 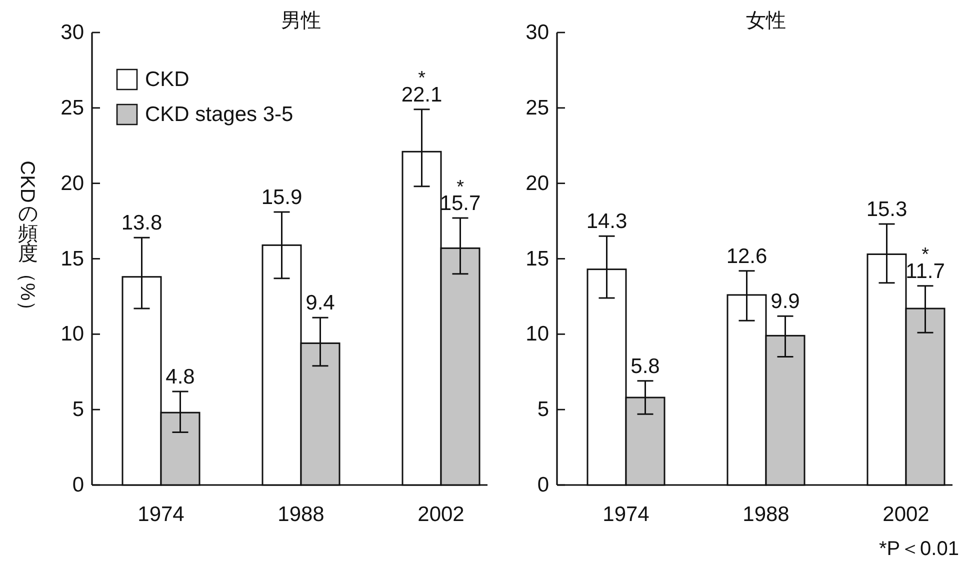 I want to click on data-label: * 22.1, so click(x=421, y=87).